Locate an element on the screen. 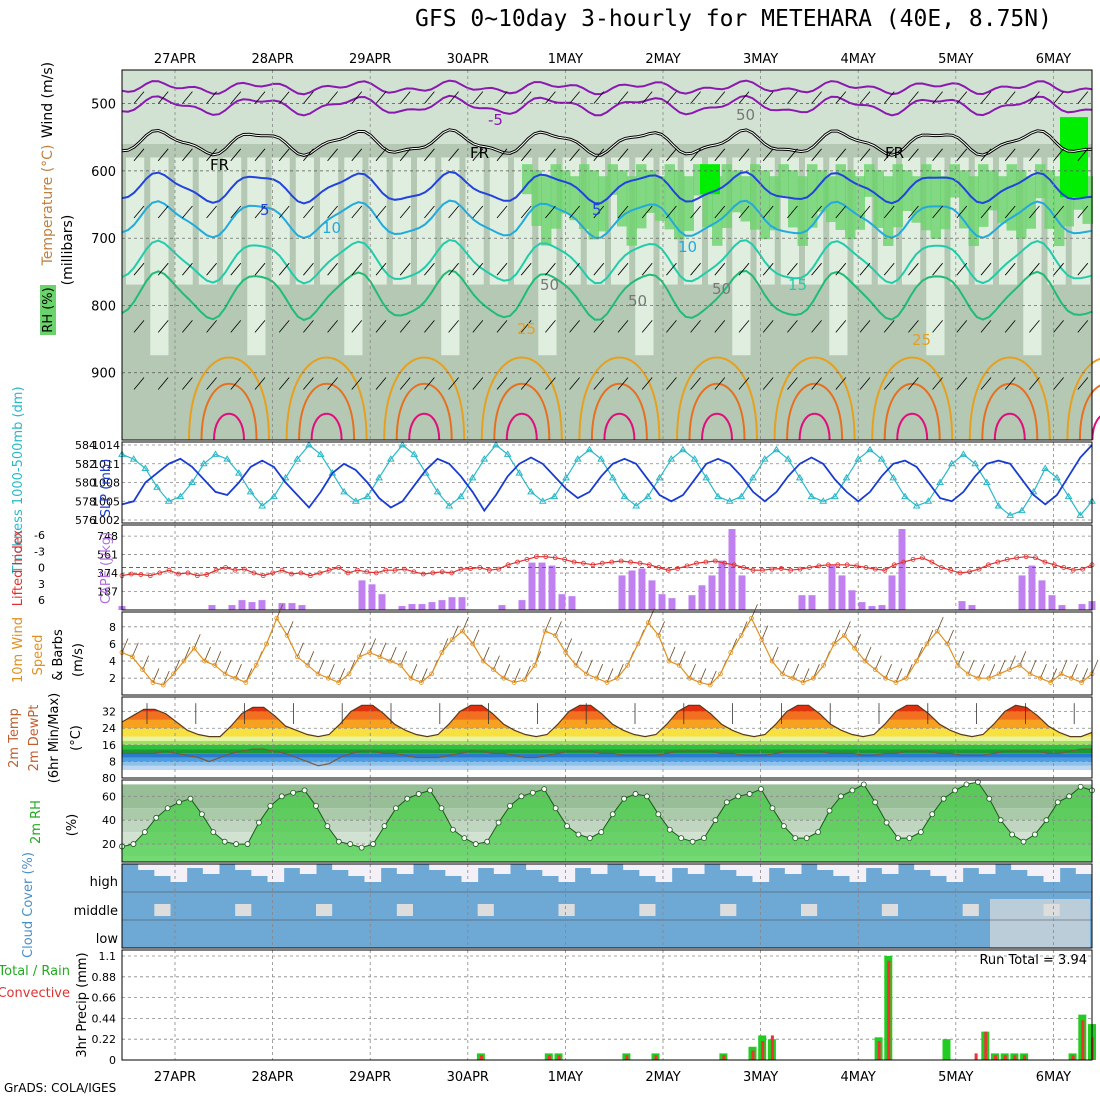 Image resolution: width=1100 pixels, height=1100 pixels. precip-tick-label: 0.22 is located at coordinates (104, 1039).